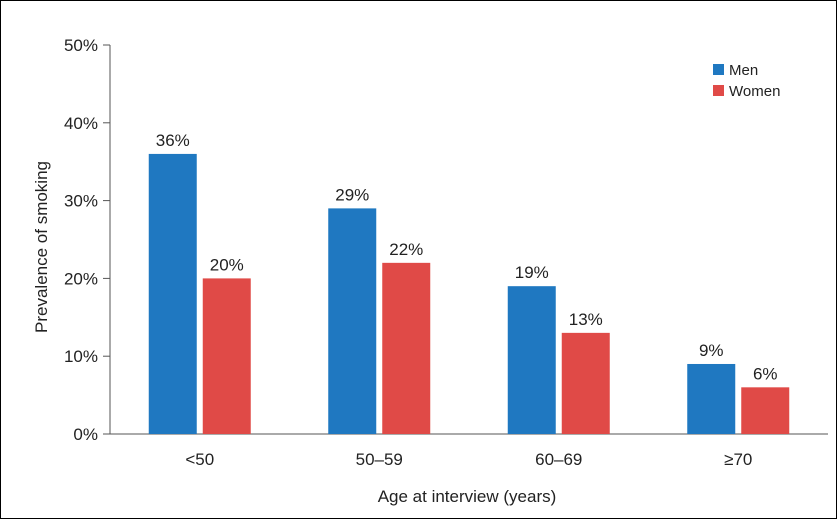 The height and width of the screenshot is (519, 837). What do you see at coordinates (532, 272) in the screenshot?
I see `data-label-men: 19%` at bounding box center [532, 272].